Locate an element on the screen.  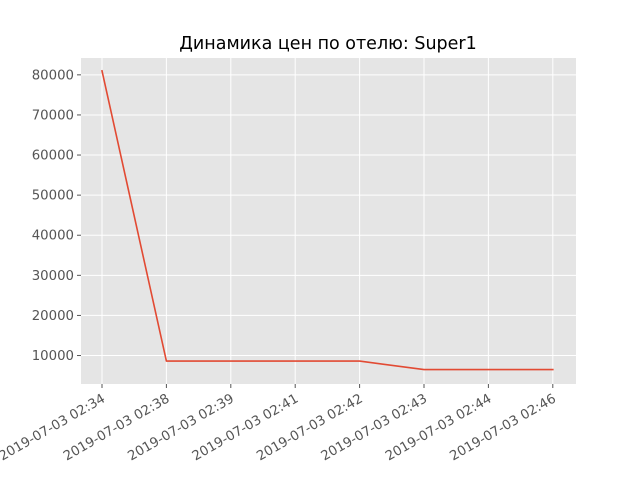
y-tick-label: 40000 is located at coordinates (53, 236).